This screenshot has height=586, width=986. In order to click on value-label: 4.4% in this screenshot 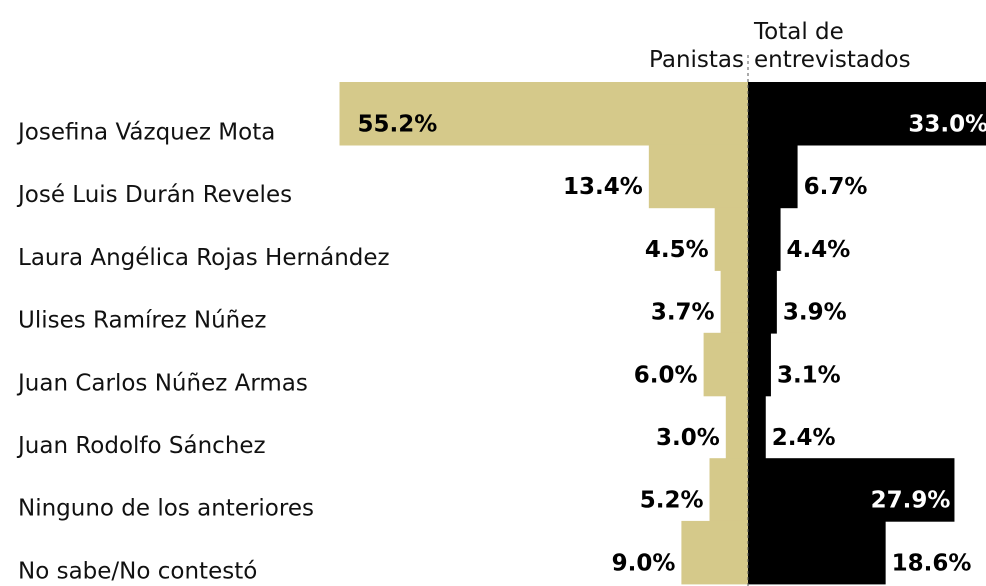, I will do `click(819, 250)`.